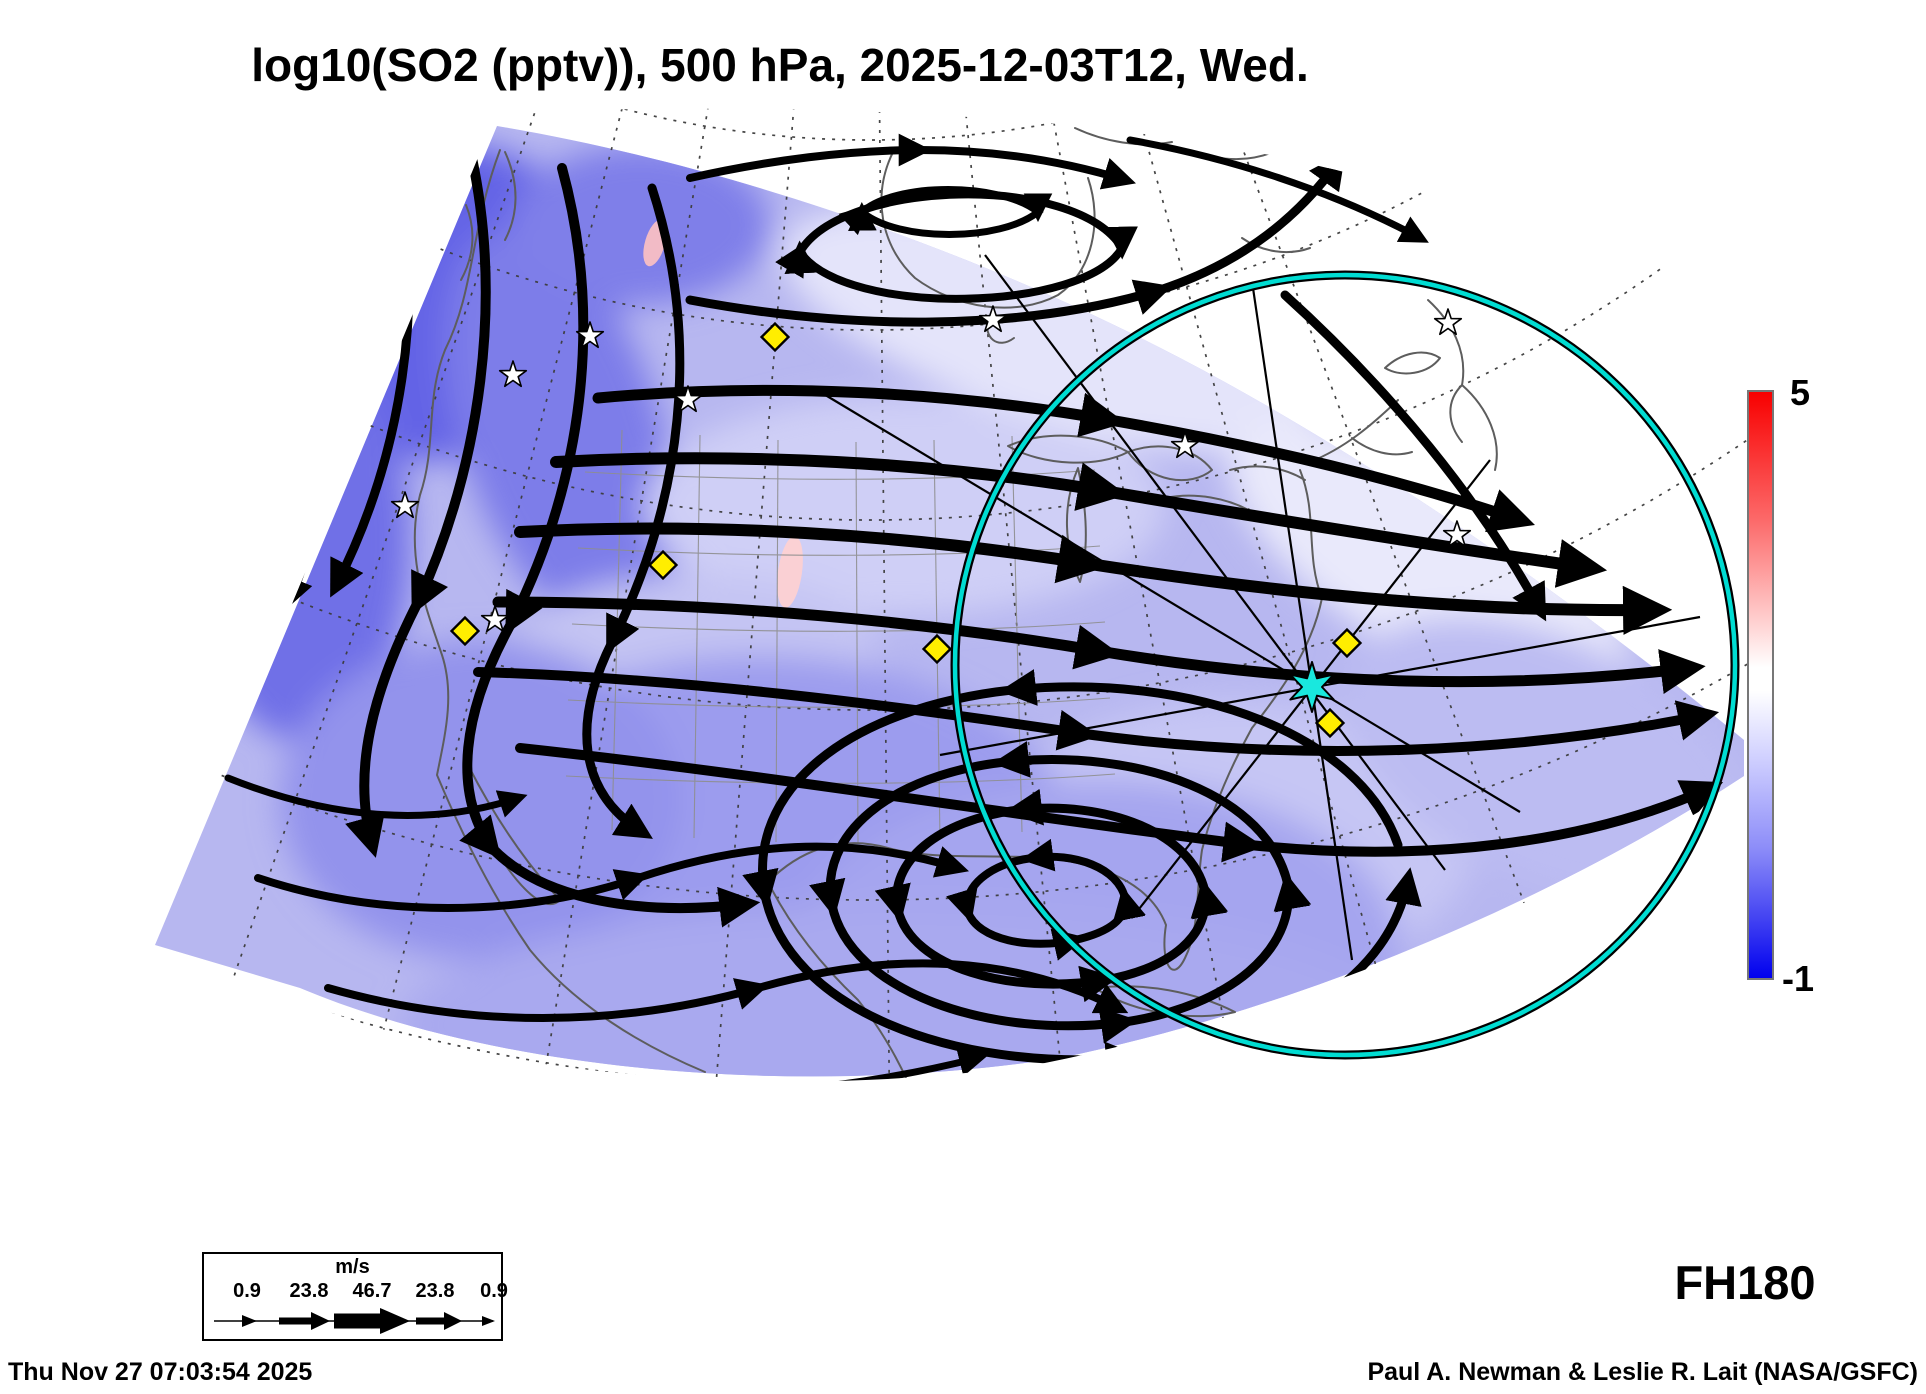 This screenshot has width=1926, height=1394. What do you see at coordinates (1798, 978) in the screenshot?
I see `colorbar-min-label: -1` at bounding box center [1798, 978].